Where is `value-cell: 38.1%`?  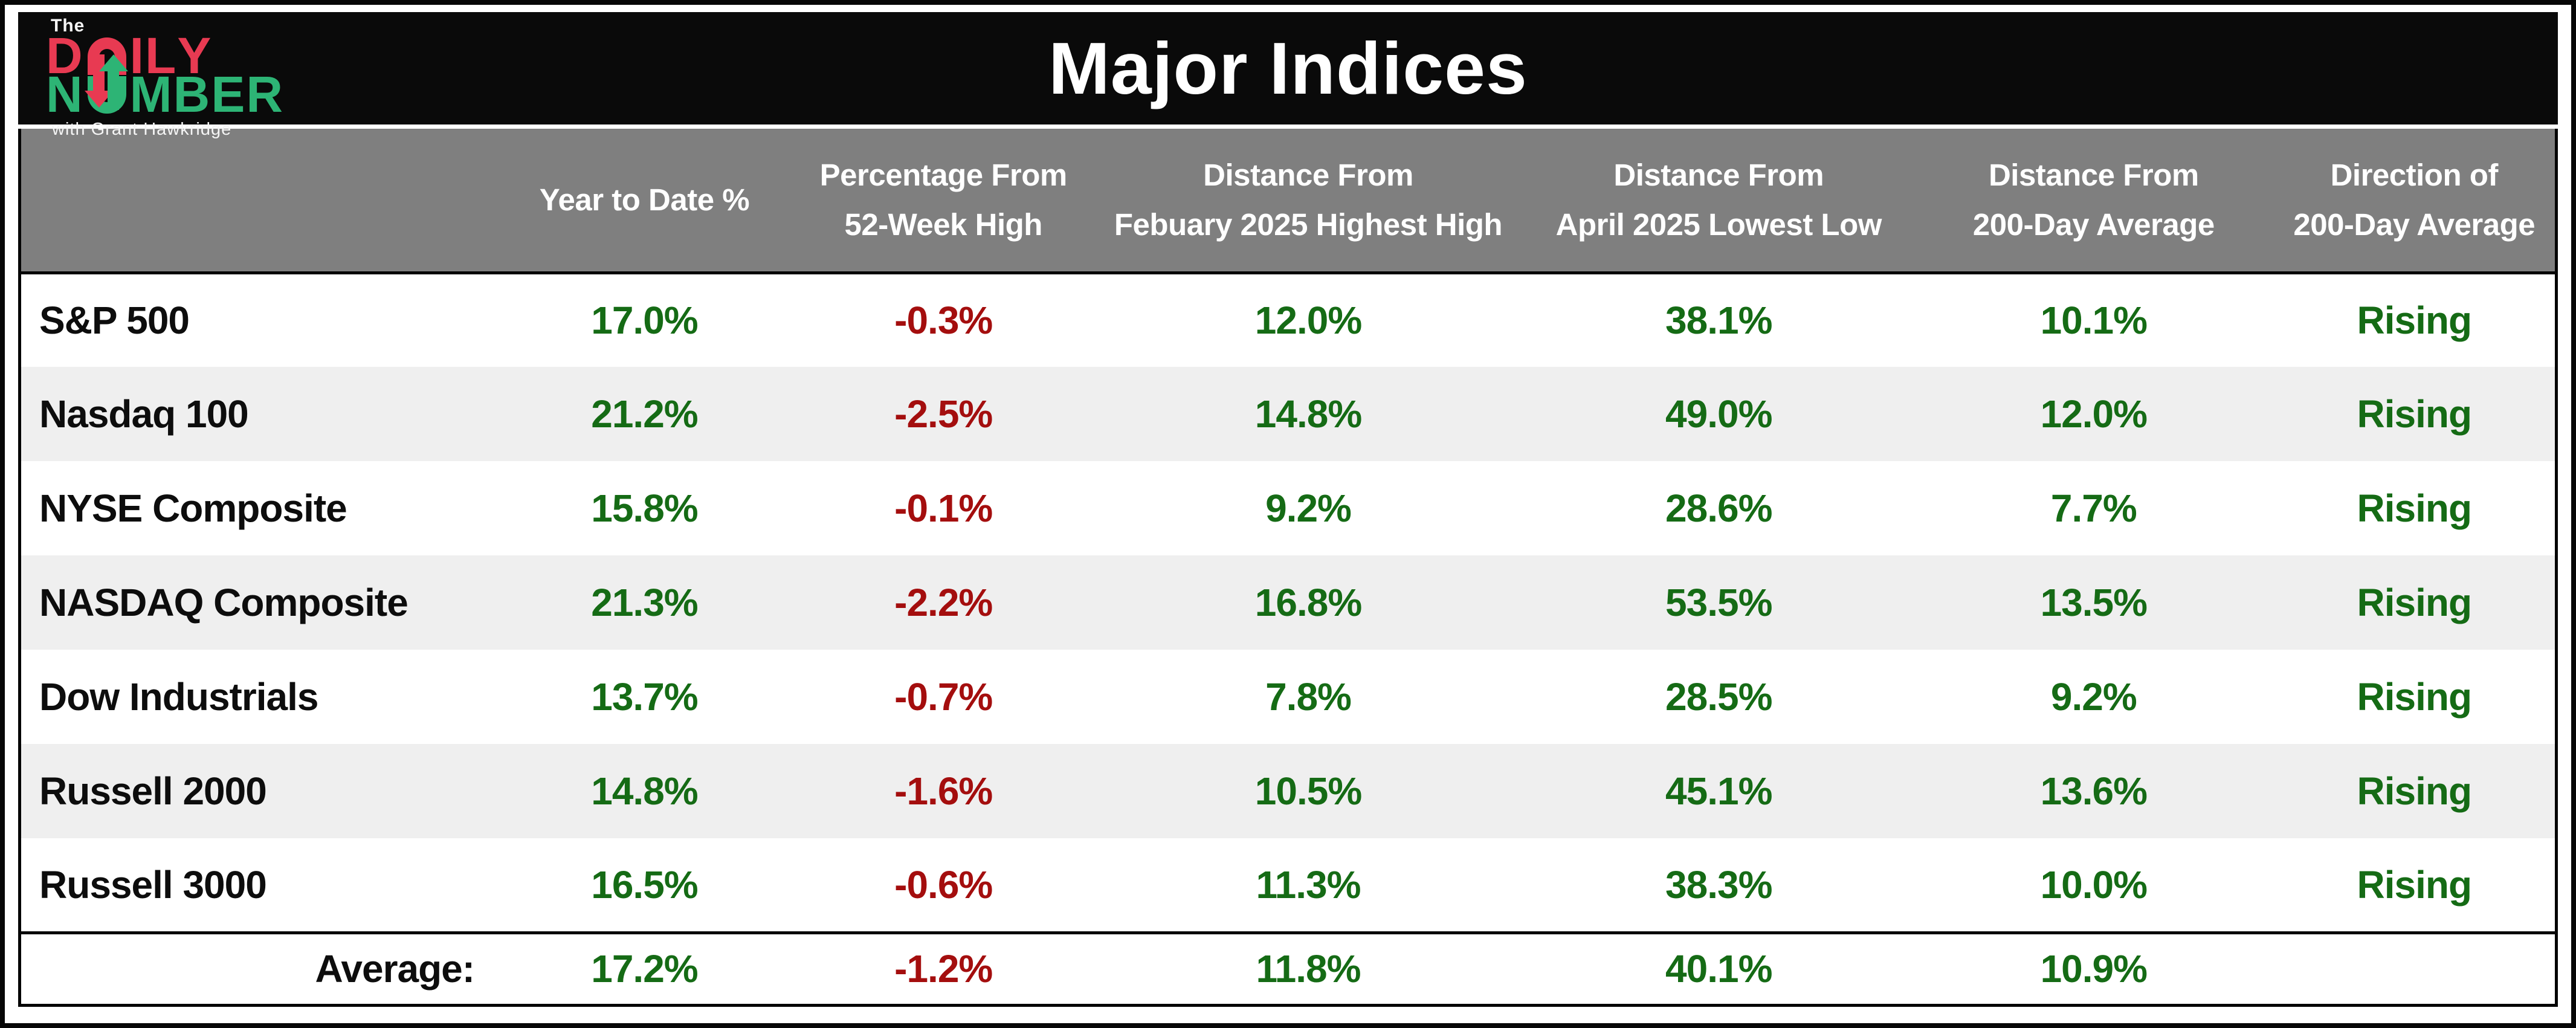 value-cell: 38.1% is located at coordinates (1719, 320).